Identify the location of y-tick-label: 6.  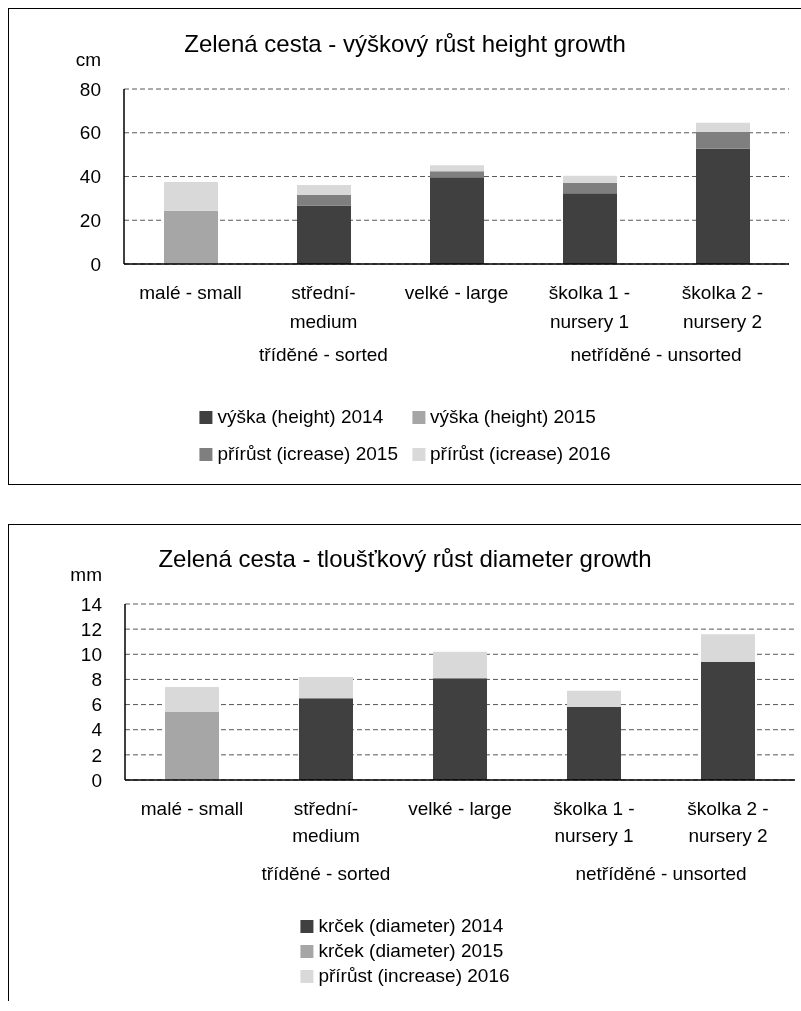
(96, 705).